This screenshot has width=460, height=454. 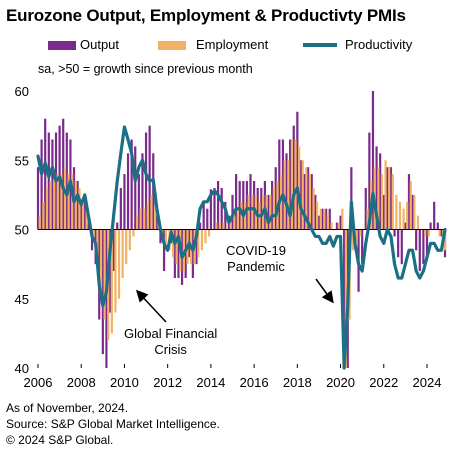 I want to click on x-tick-label: 2012, so click(x=167, y=382).